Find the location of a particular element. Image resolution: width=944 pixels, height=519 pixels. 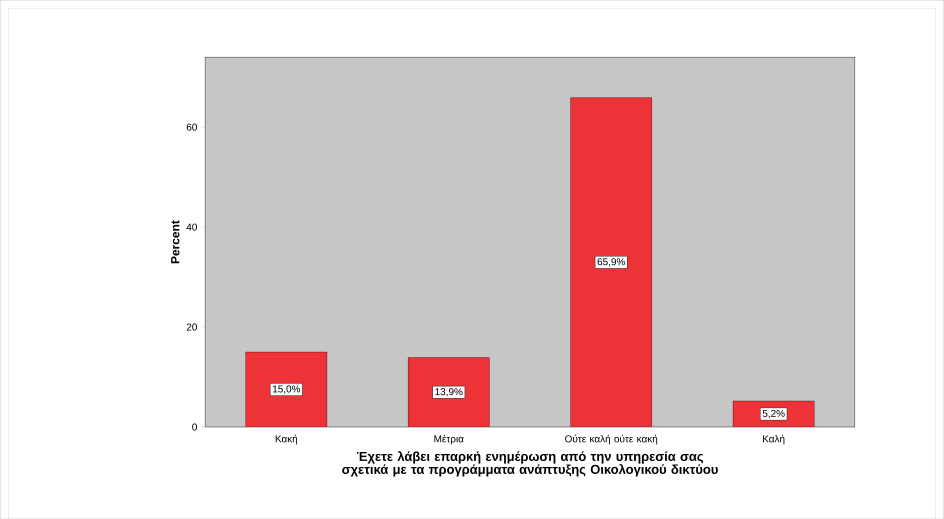

x-tick-label: Κακή is located at coordinates (287, 439).